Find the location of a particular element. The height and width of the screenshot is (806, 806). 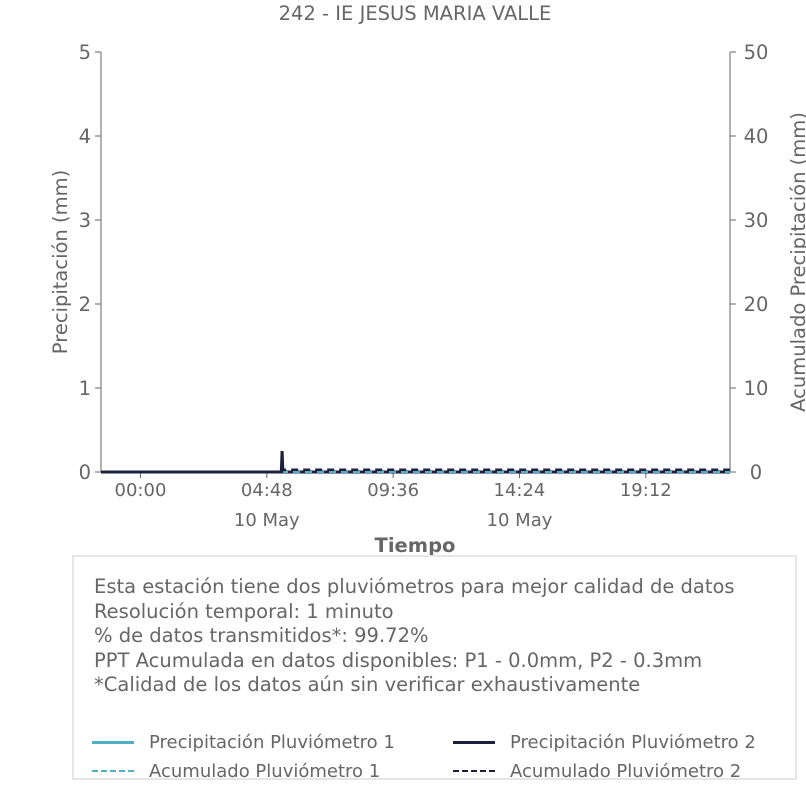

legend-item-acum-p1: Acumulado Pluviómetro 1 is located at coordinates (236, 771).